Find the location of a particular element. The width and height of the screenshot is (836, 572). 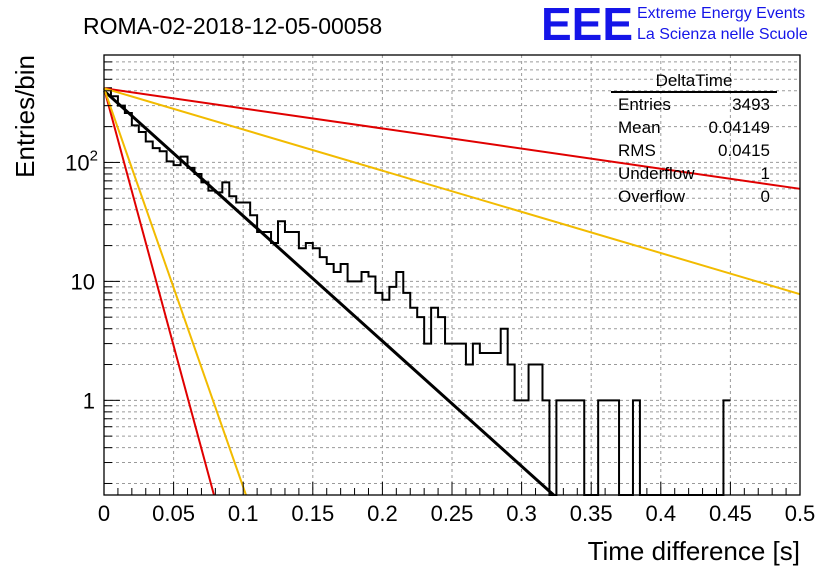

stats-entries-label: Entries is located at coordinates (644, 104).